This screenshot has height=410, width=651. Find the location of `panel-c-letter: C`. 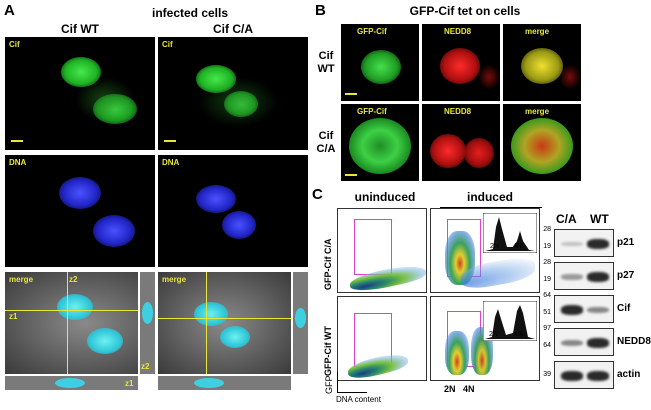

panel-c-letter: C is located at coordinates (317, 194).